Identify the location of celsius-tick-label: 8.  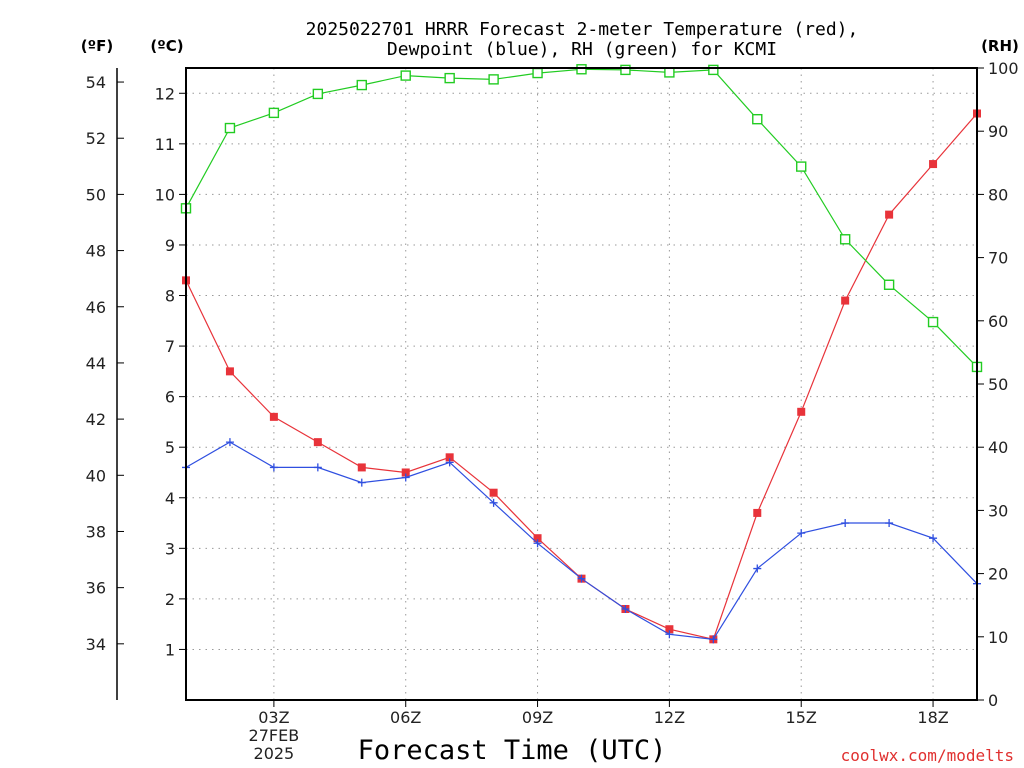
(170, 296).